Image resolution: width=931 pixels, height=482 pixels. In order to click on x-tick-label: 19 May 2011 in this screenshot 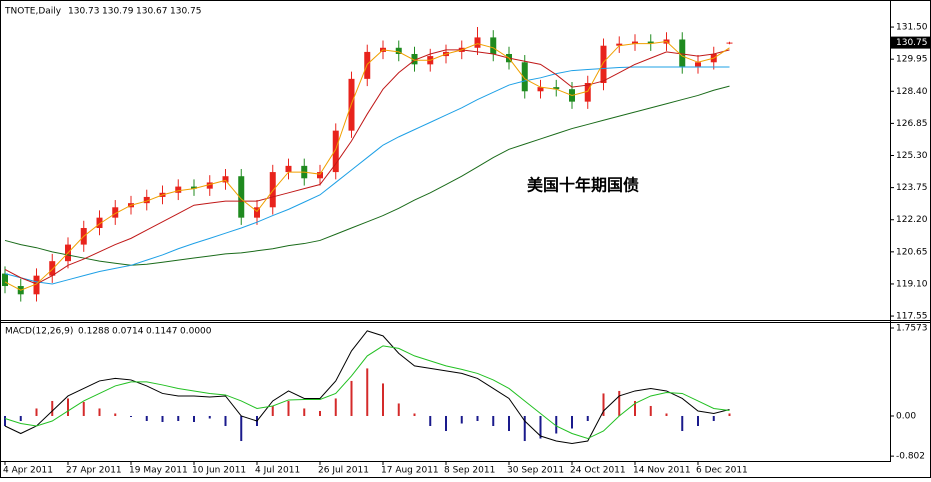, I will do `click(158, 471)`.